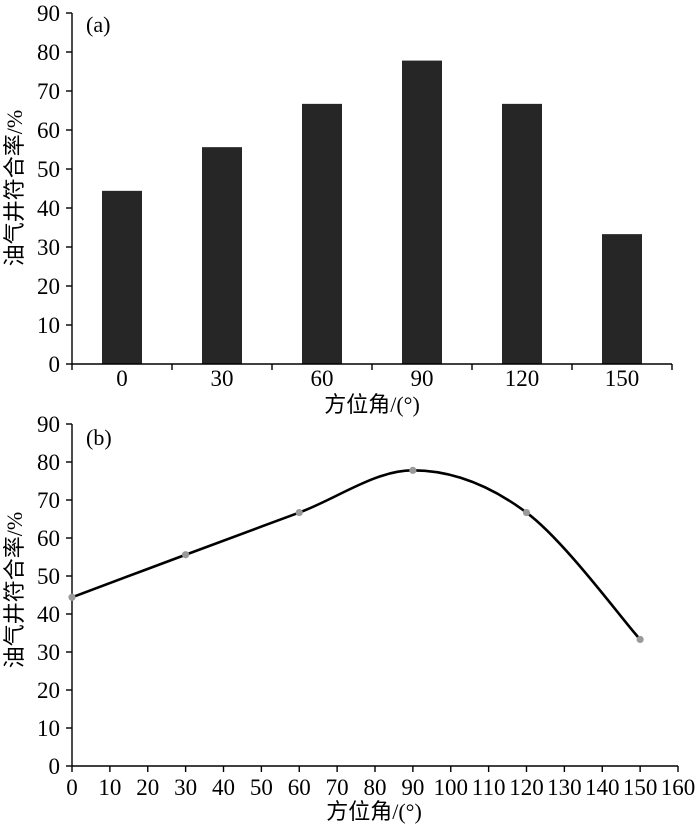  Describe the element at coordinates (564, 787) in the screenshot. I see `x-tick-label: 130` at that location.